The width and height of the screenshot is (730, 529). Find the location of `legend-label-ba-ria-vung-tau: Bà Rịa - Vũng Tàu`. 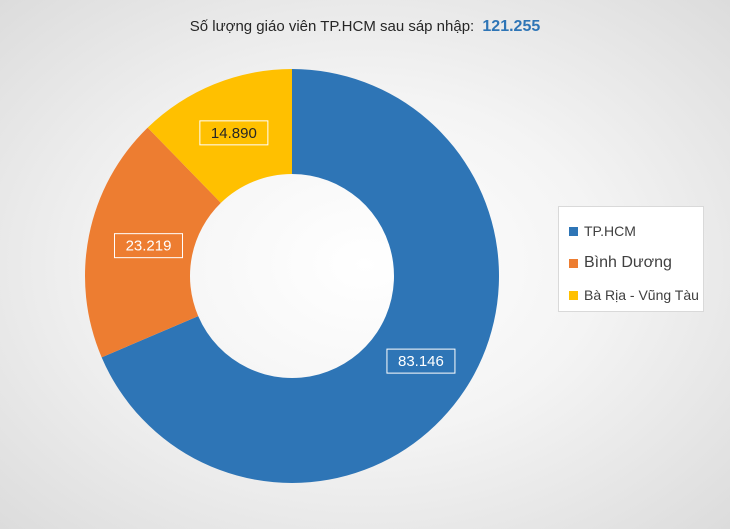

legend-label-ba-ria-vung-tau: Bà Rịa - Vũng Tàu is located at coordinates (641, 295).